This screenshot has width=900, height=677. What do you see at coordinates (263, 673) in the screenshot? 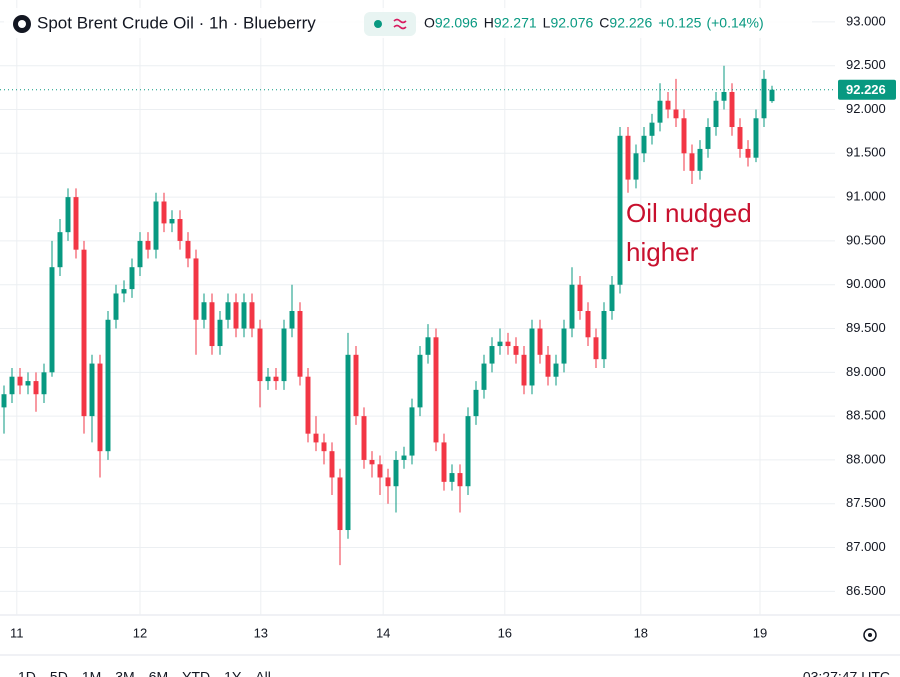
I see `range-button: All` at bounding box center [263, 673].